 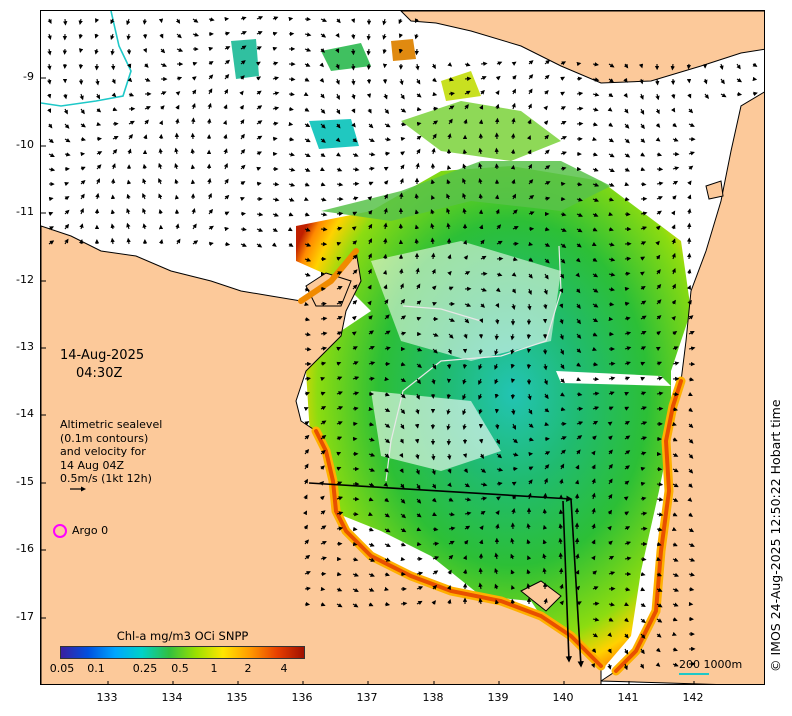 I want to click on colorbar-title: Chl-a mg/m3 OCi SNPP, so click(x=182, y=636).